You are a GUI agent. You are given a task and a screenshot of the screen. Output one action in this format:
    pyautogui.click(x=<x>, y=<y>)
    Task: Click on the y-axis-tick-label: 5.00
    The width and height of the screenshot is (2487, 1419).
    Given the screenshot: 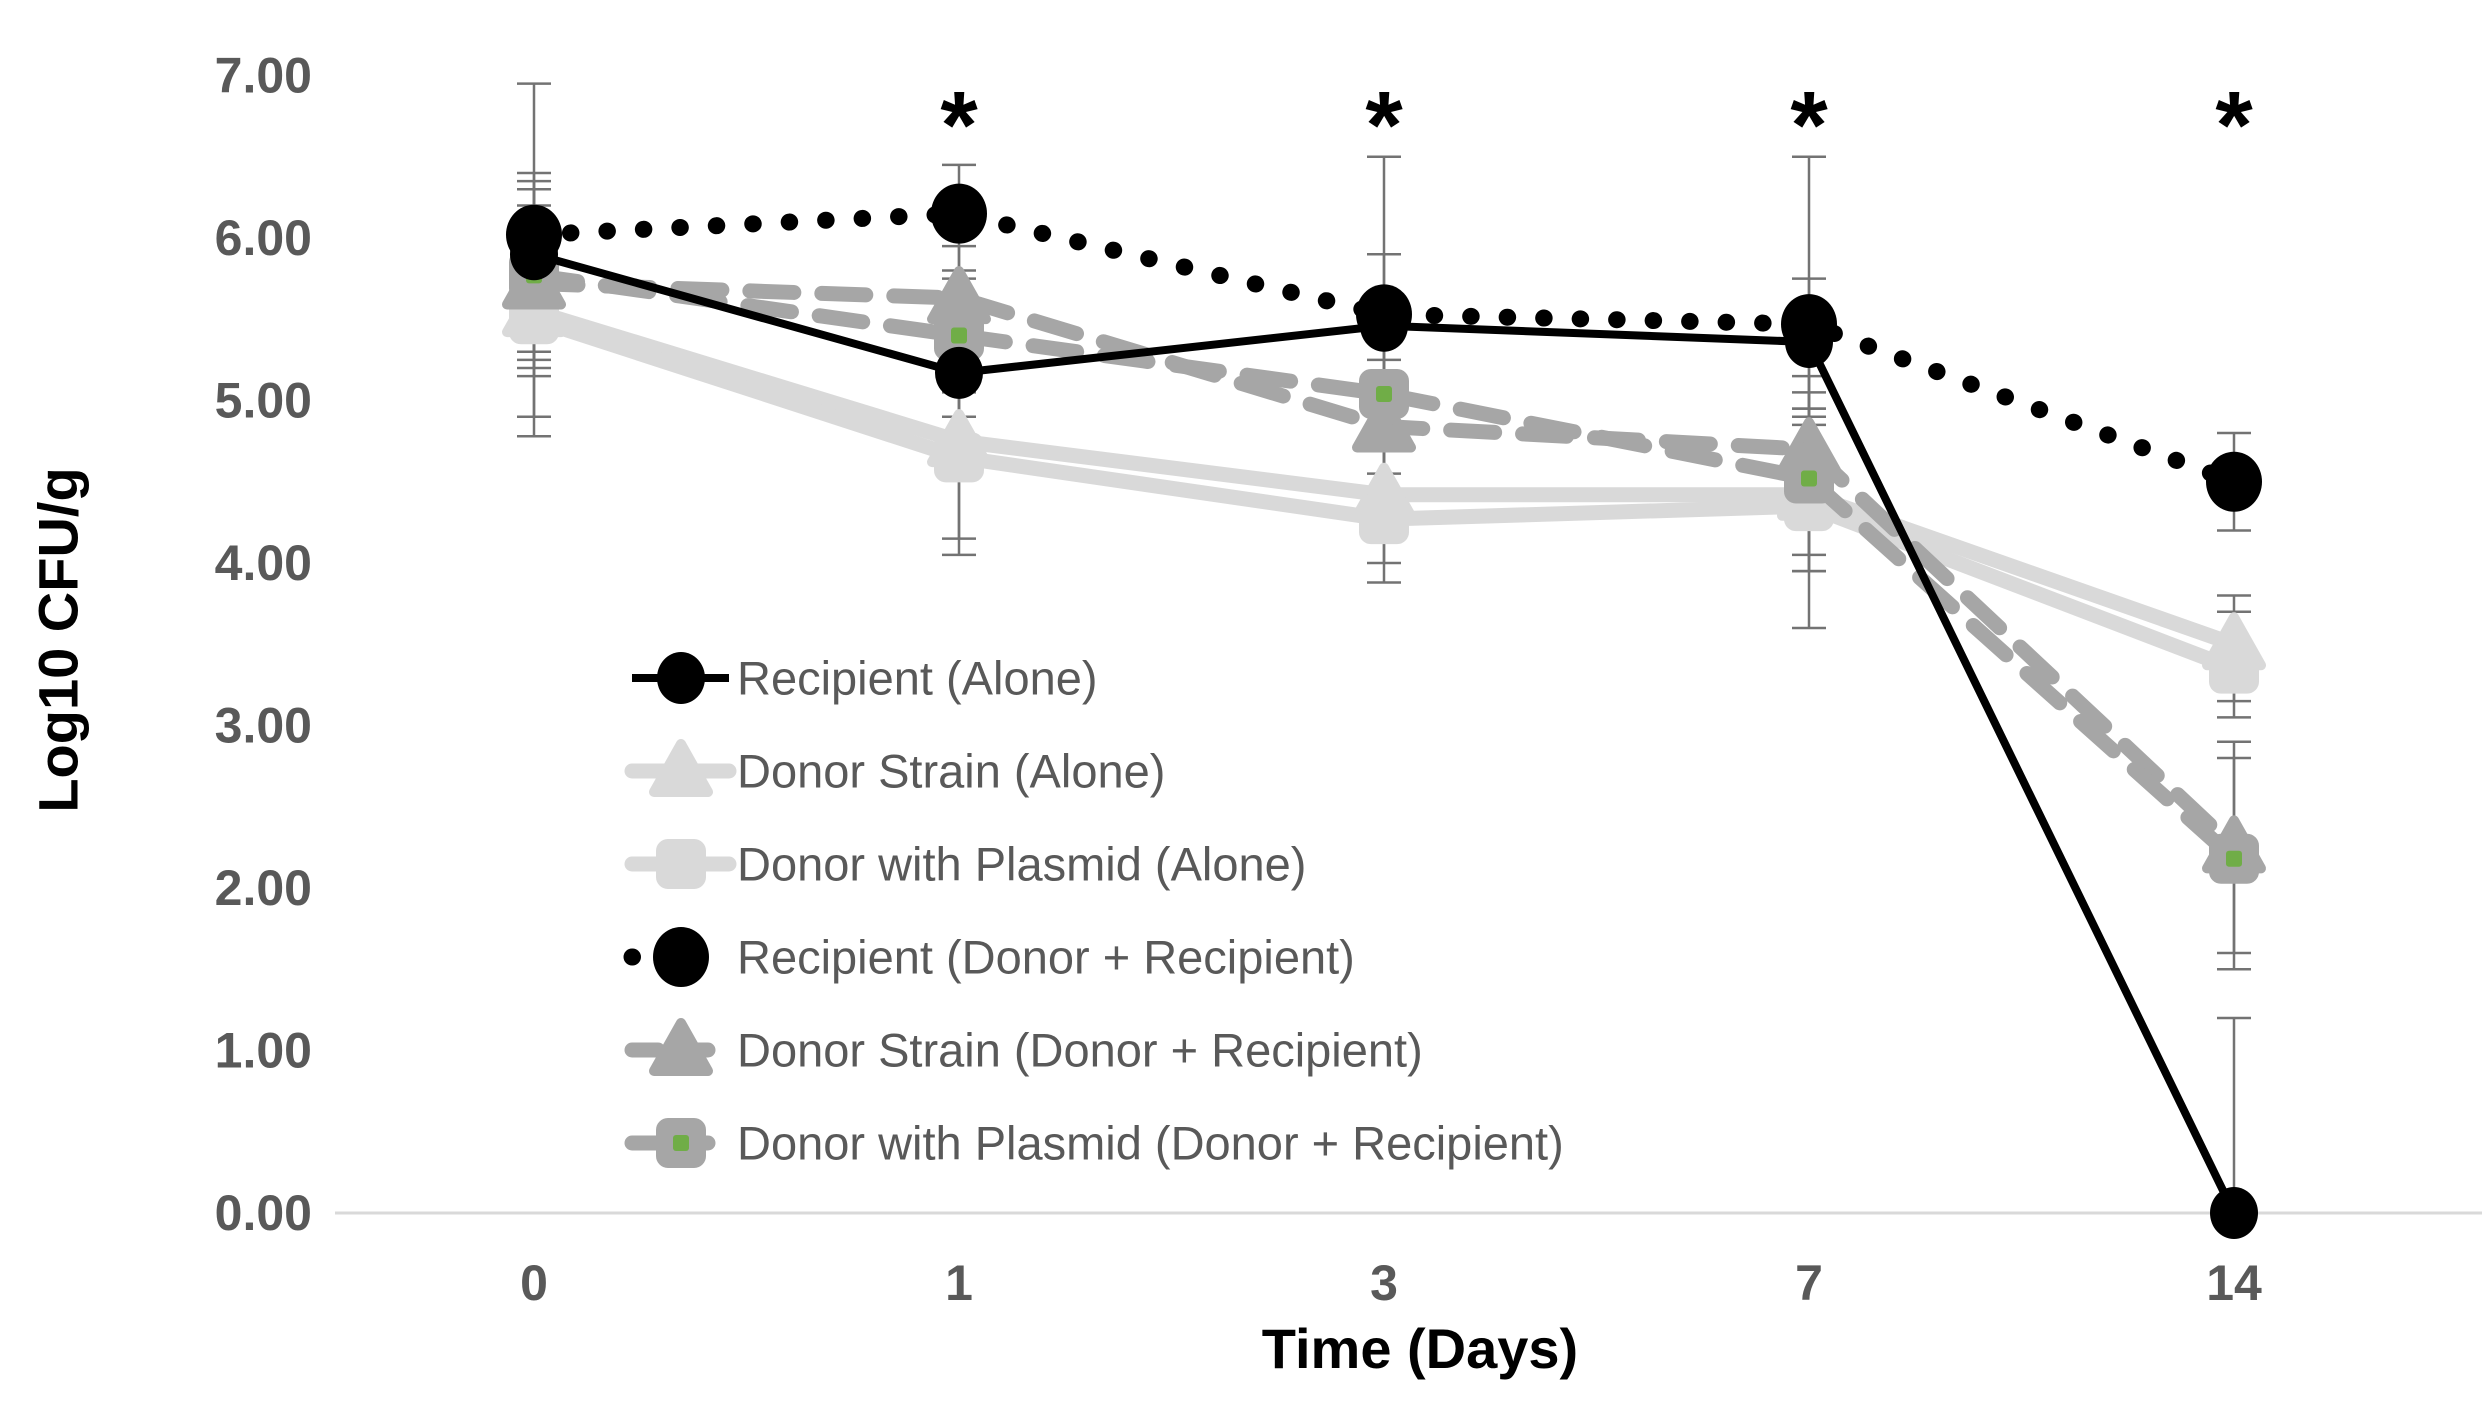 What is the action you would take?
    pyautogui.click(x=263, y=401)
    